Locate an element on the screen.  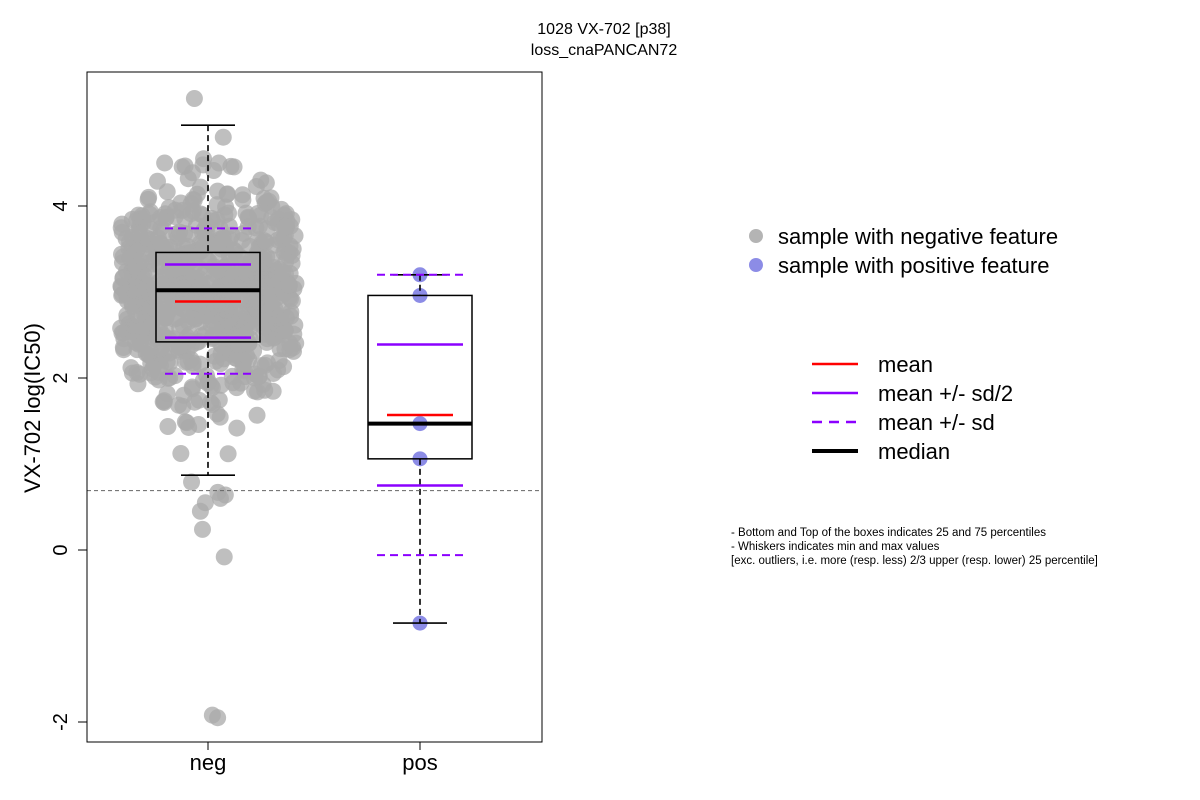
box-pos is located at coordinates (420, 377).